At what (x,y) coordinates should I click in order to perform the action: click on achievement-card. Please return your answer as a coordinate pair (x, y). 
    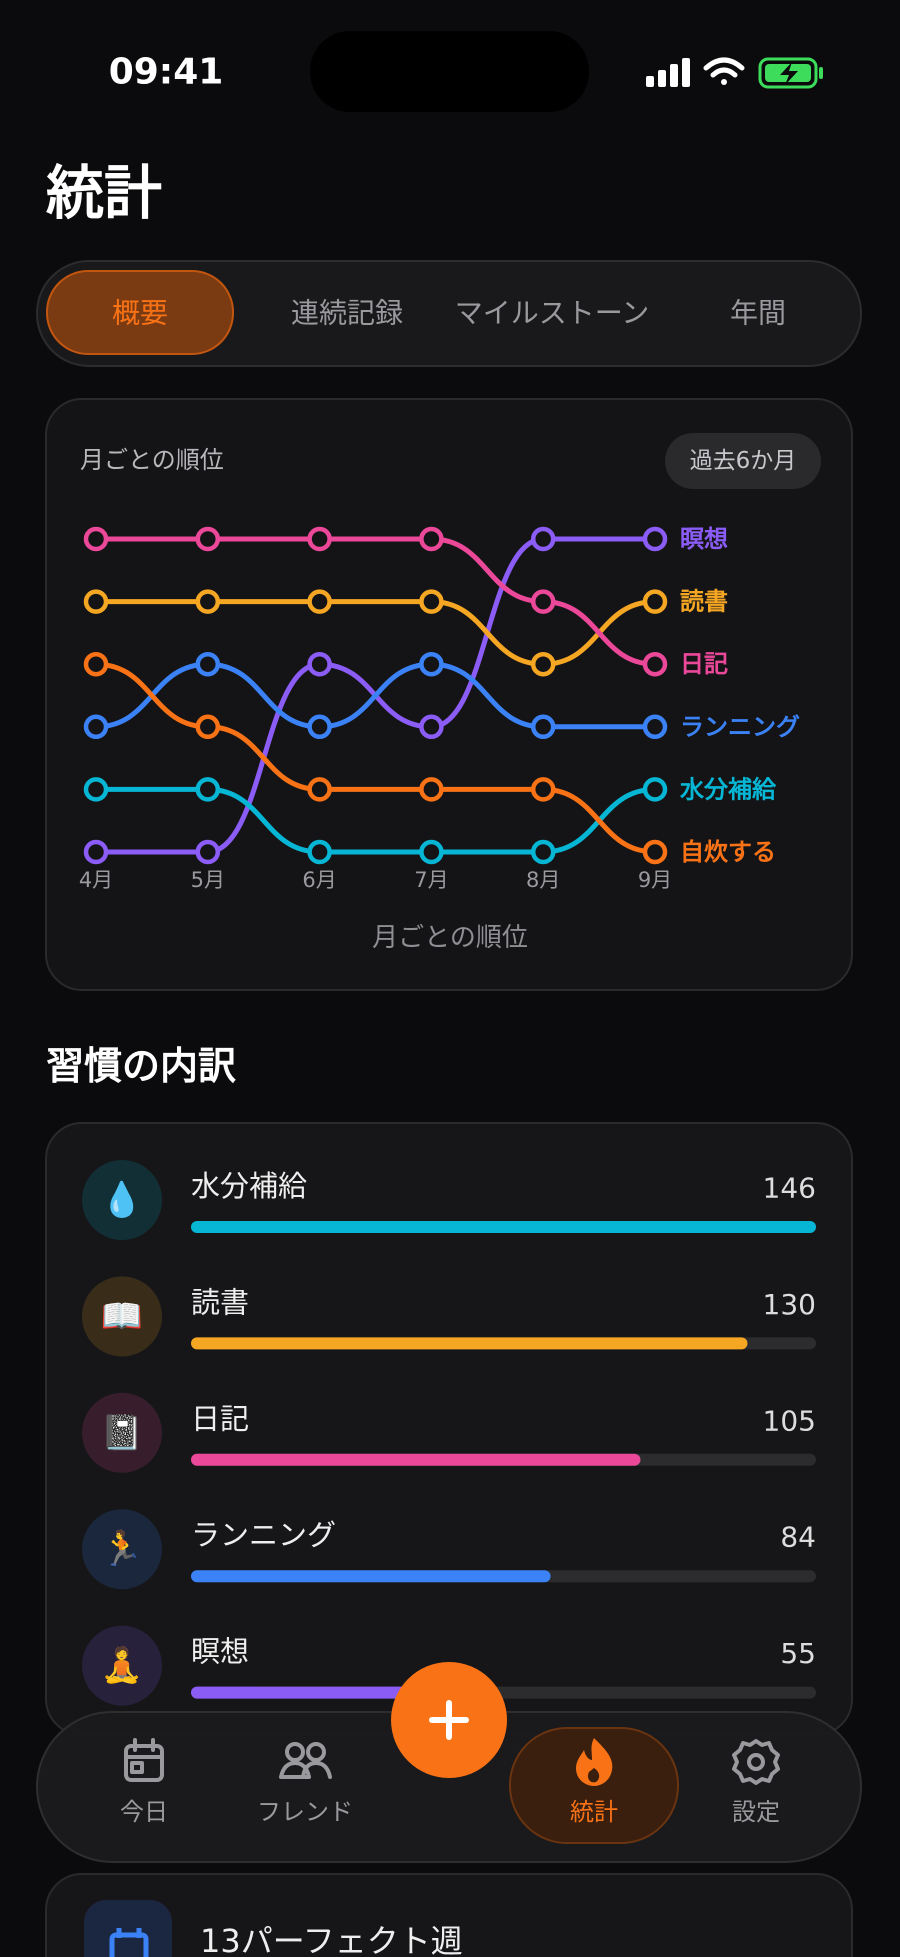
    Looking at the image, I should click on (449, 1915).